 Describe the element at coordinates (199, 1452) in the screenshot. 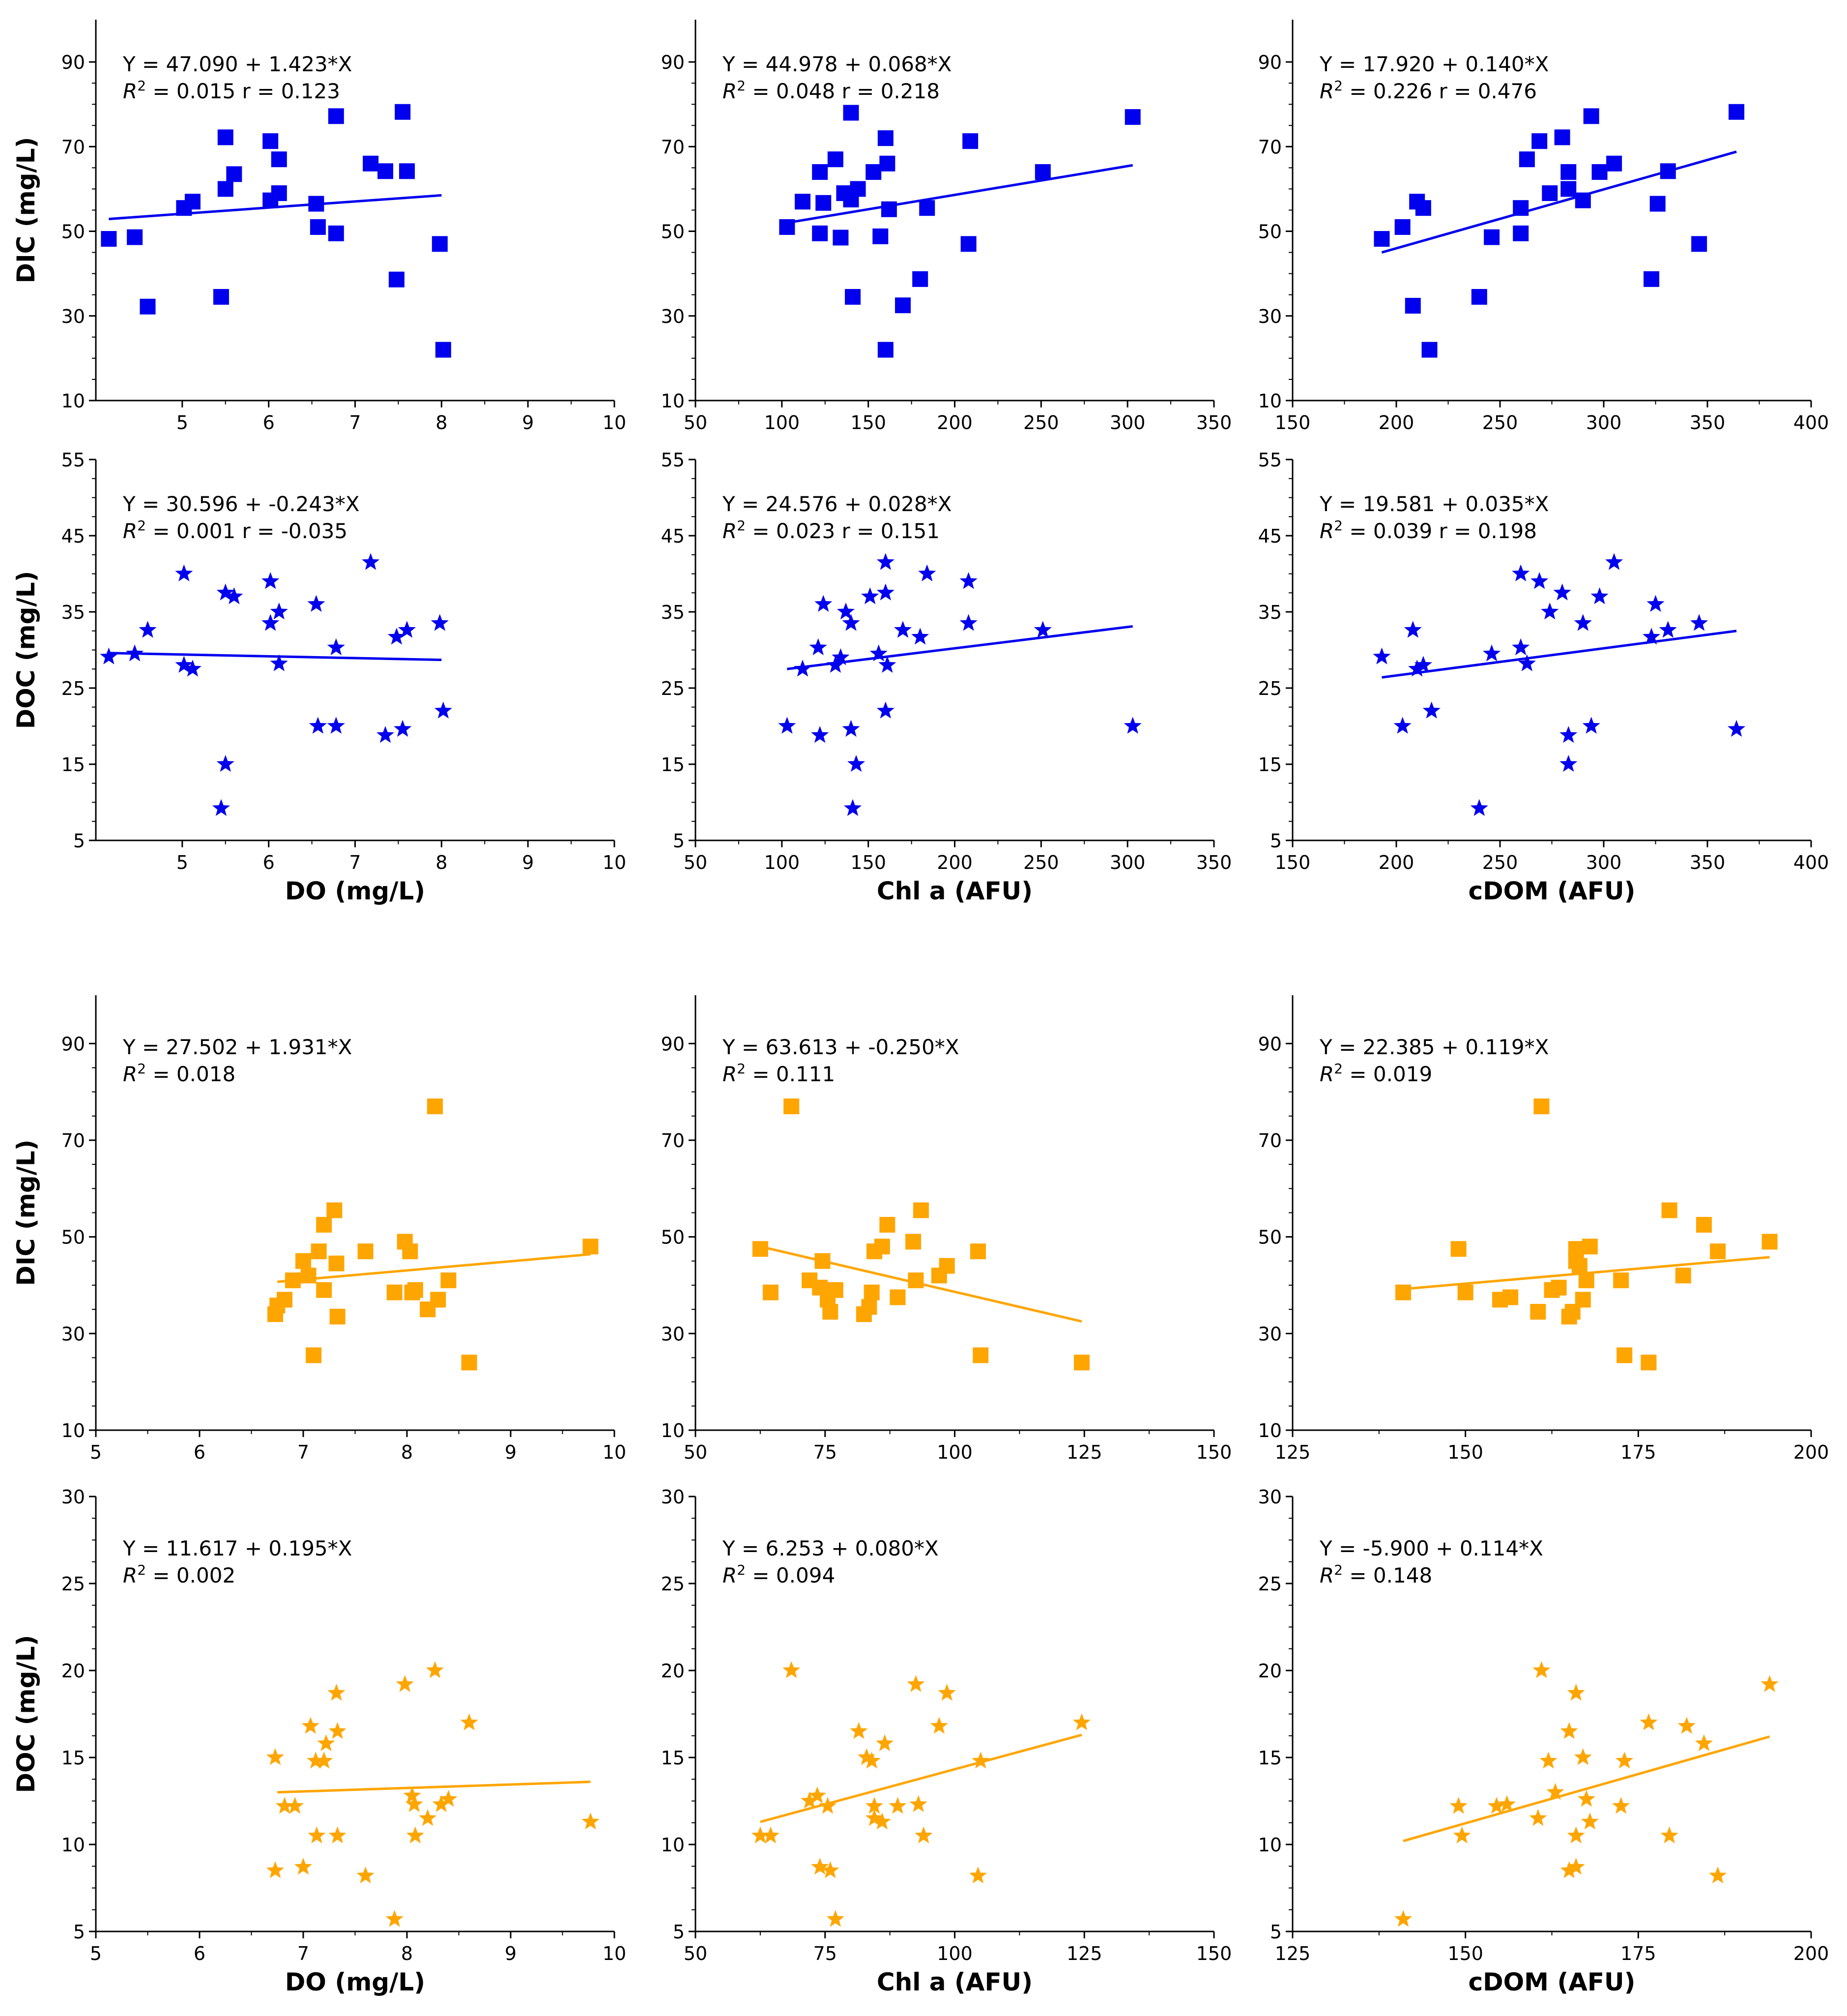

I see `x-tick-label: 6` at that location.